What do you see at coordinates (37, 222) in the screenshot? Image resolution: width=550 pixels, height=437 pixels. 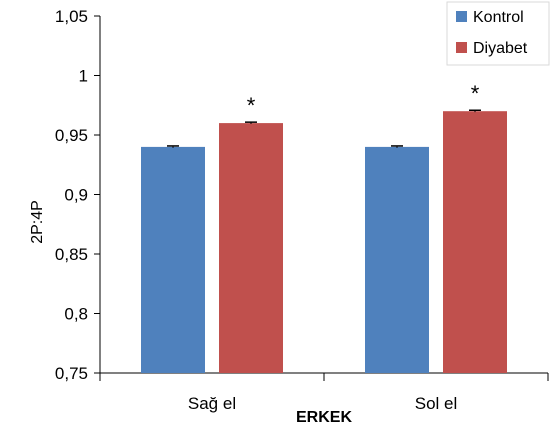 I see `y-axis-title: 2P:4P` at bounding box center [37, 222].